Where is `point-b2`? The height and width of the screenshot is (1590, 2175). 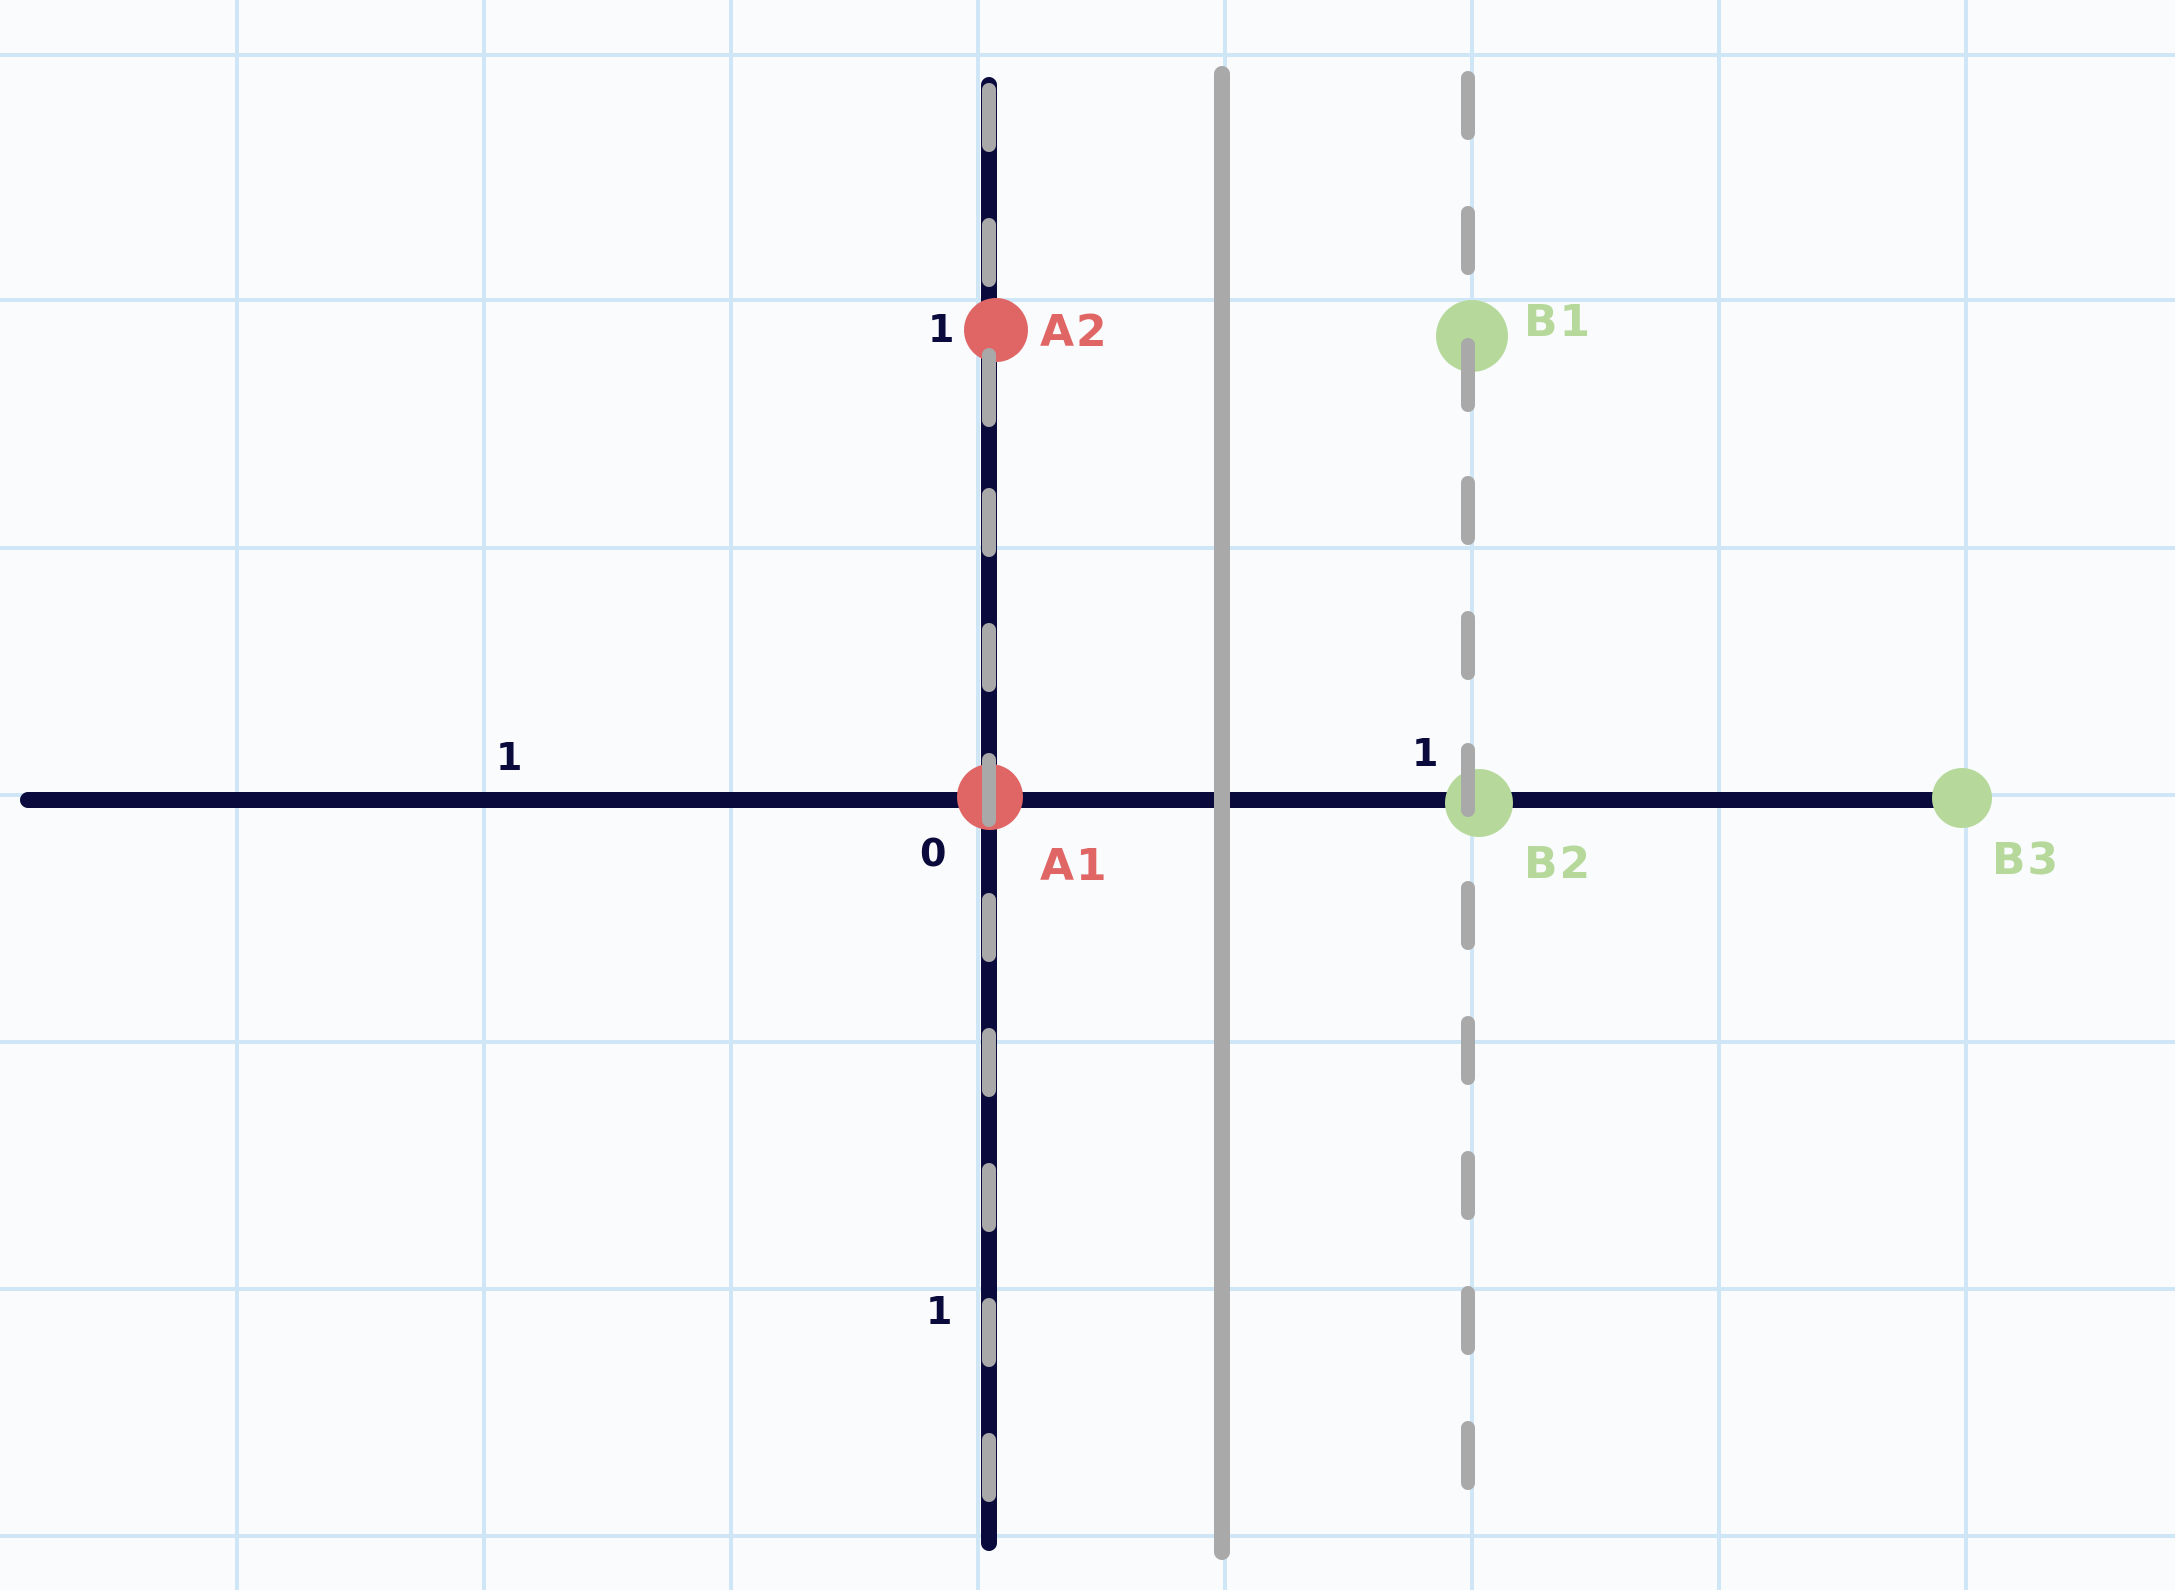
point-b2 is located at coordinates (1479, 803).